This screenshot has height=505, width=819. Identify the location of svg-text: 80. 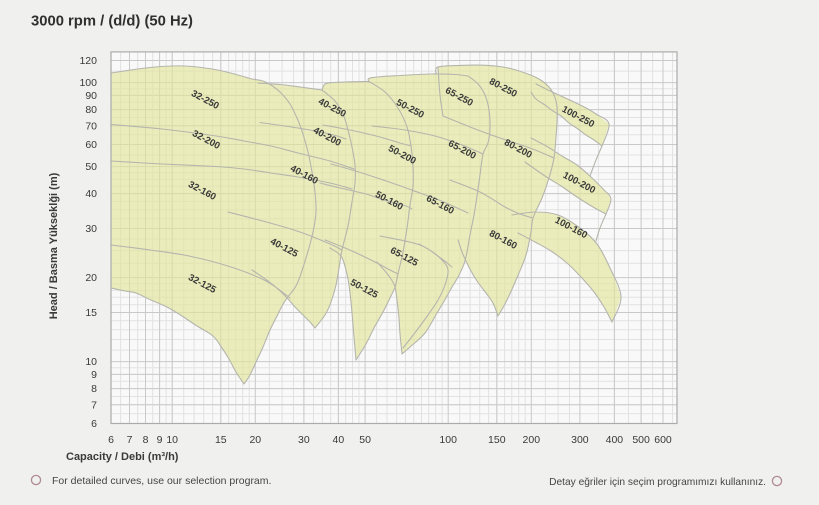
(91, 110).